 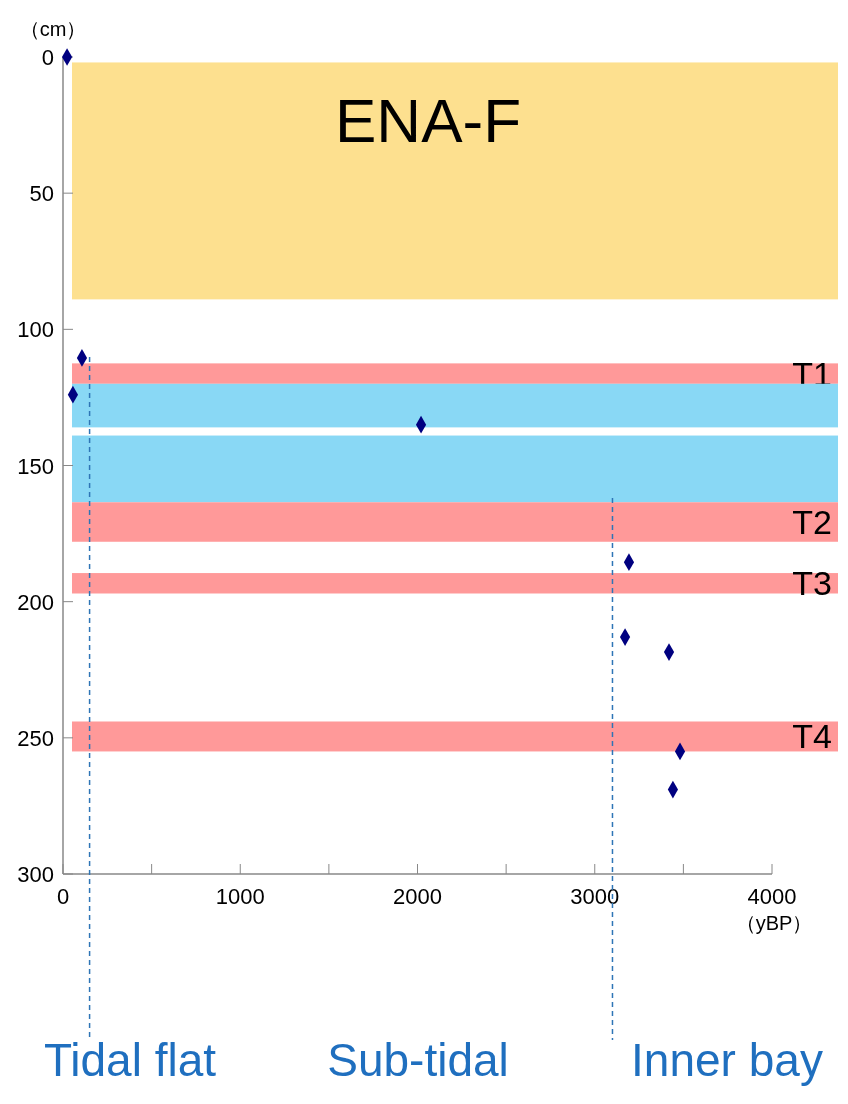 I want to click on x-tick-label: 3000, so click(x=595, y=896).